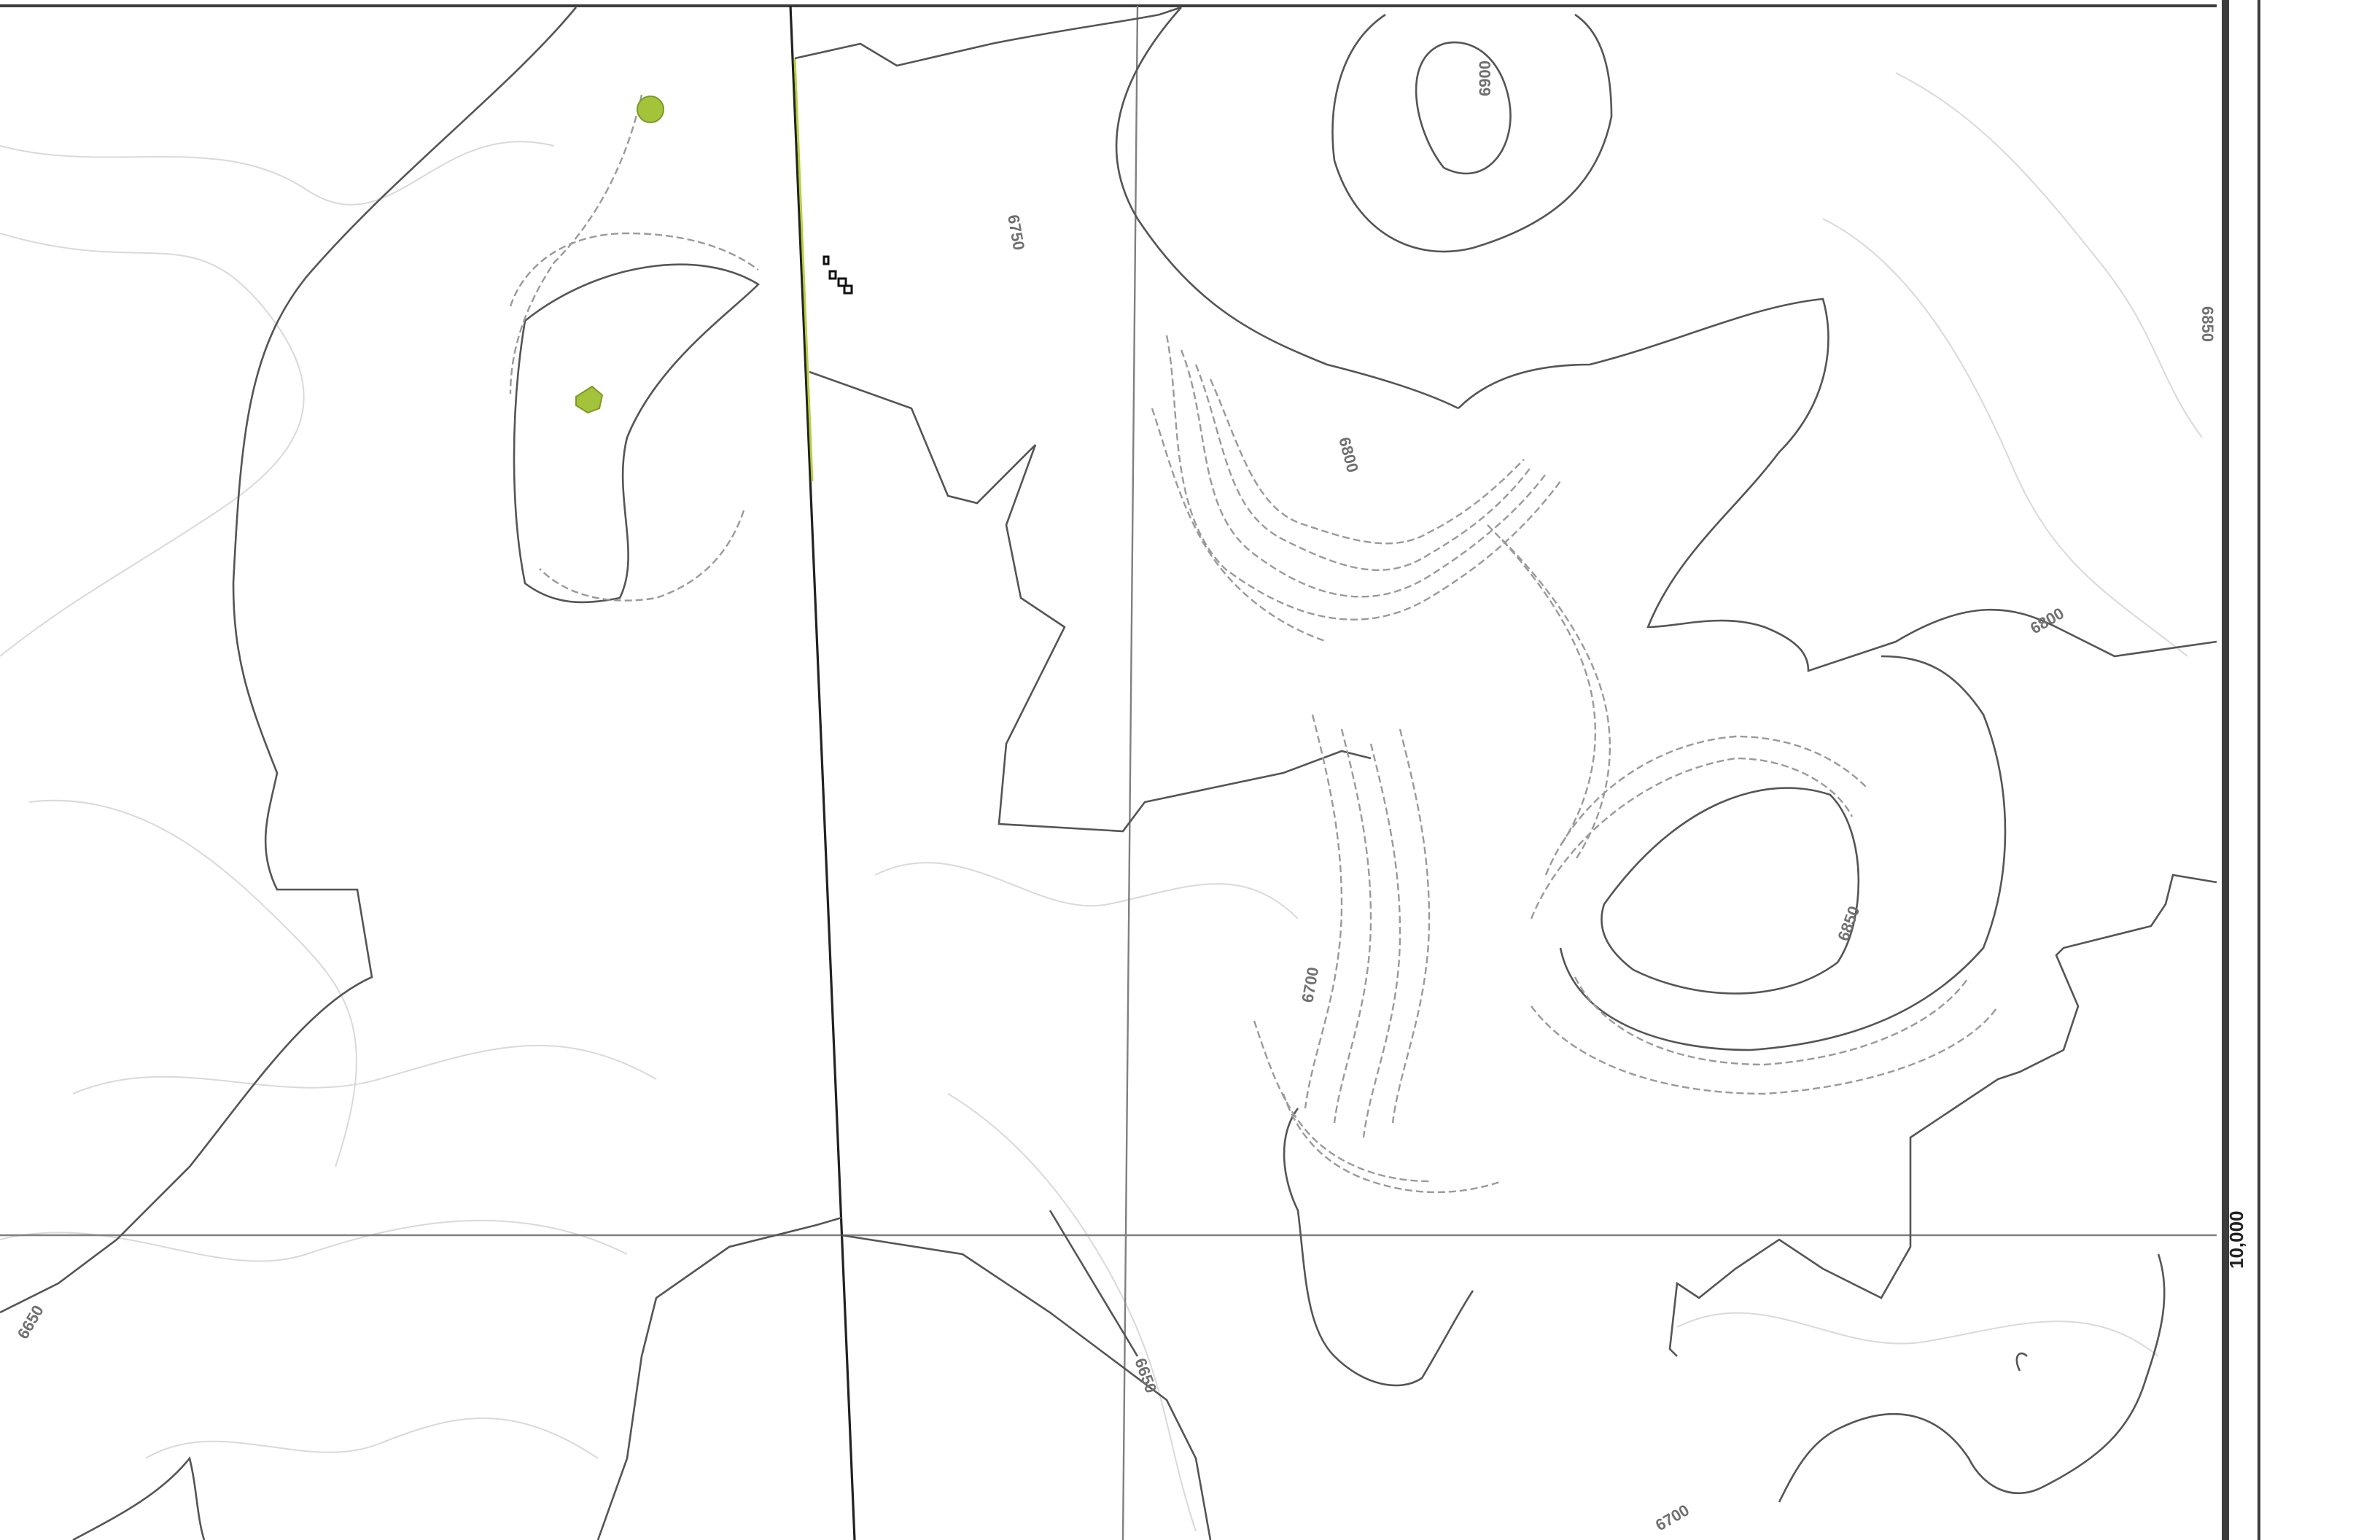 The image size is (2380, 1540). Describe the element at coordinates (1848, 923) in the screenshot. I see `contour-label-6850-peak: 6850` at that location.